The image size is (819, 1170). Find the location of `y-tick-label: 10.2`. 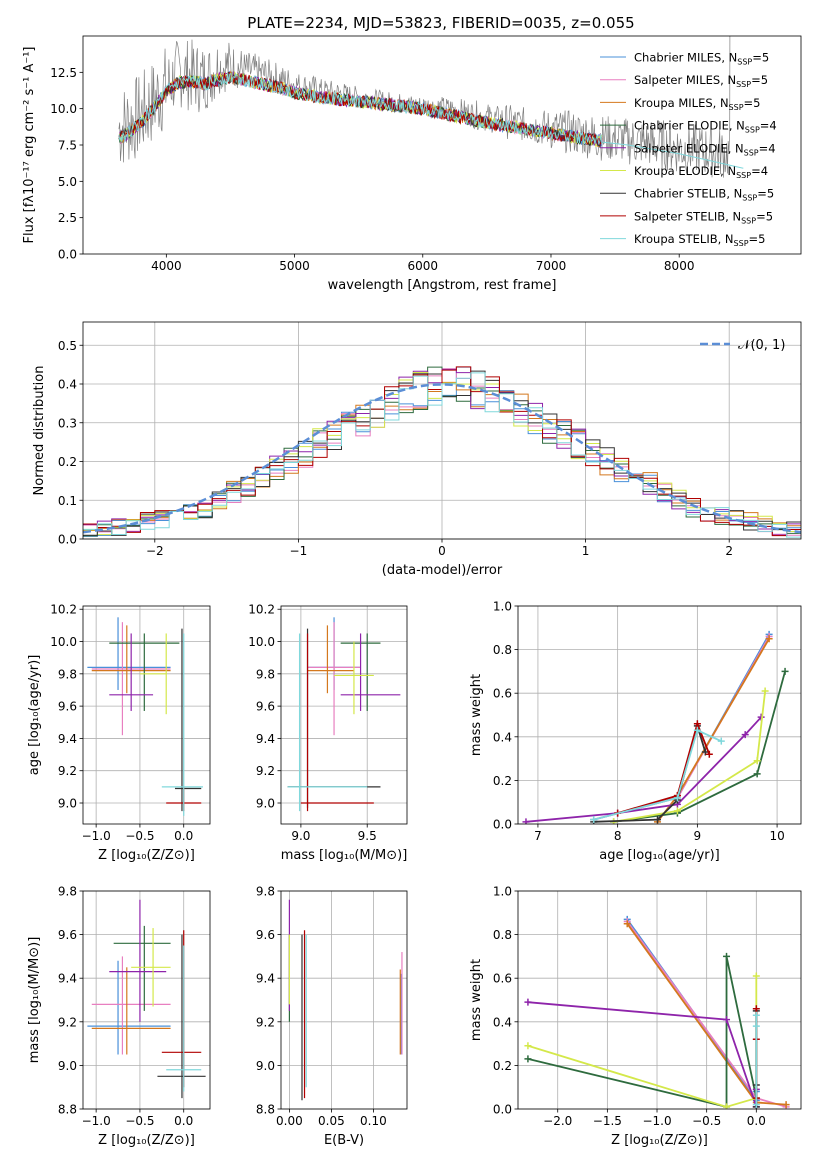

y-tick-label: 10.2 is located at coordinates (261, 610).